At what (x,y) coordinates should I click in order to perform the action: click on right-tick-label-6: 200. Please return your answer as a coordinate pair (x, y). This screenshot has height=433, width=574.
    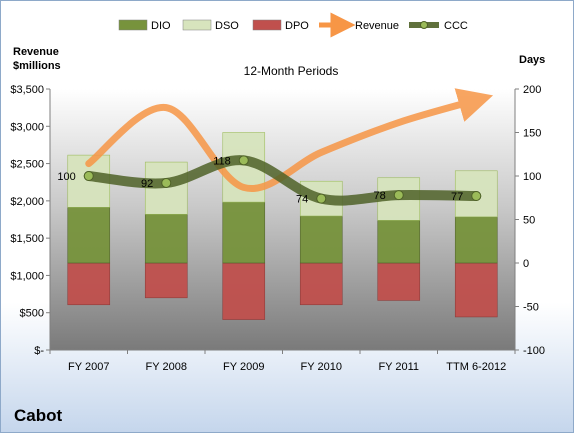
    Looking at the image, I should click on (532, 90).